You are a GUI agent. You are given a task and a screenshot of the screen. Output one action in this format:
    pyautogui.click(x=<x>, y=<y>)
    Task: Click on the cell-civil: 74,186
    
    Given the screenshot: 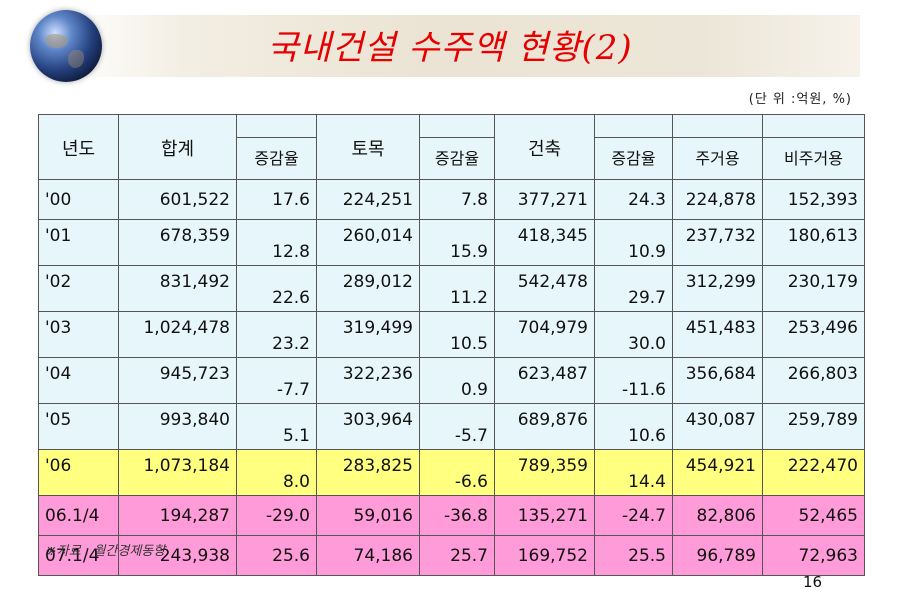 What is the action you would take?
    pyautogui.click(x=368, y=555)
    